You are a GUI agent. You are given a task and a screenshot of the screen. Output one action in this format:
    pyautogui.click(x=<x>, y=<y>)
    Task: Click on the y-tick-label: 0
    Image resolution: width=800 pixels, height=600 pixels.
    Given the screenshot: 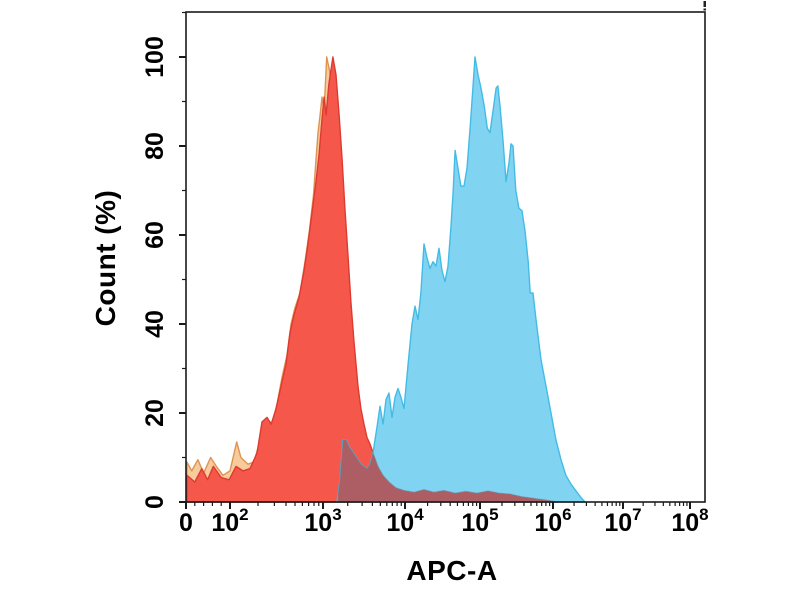 What is the action you would take?
    pyautogui.click(x=155, y=502)
    